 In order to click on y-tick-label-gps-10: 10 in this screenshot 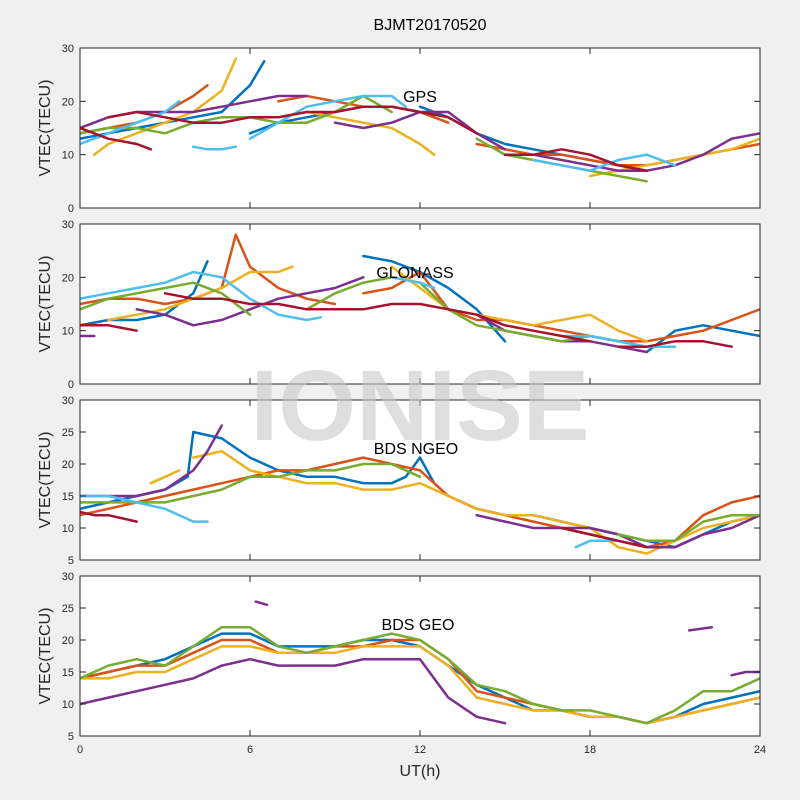, I will do `click(68, 156)`.